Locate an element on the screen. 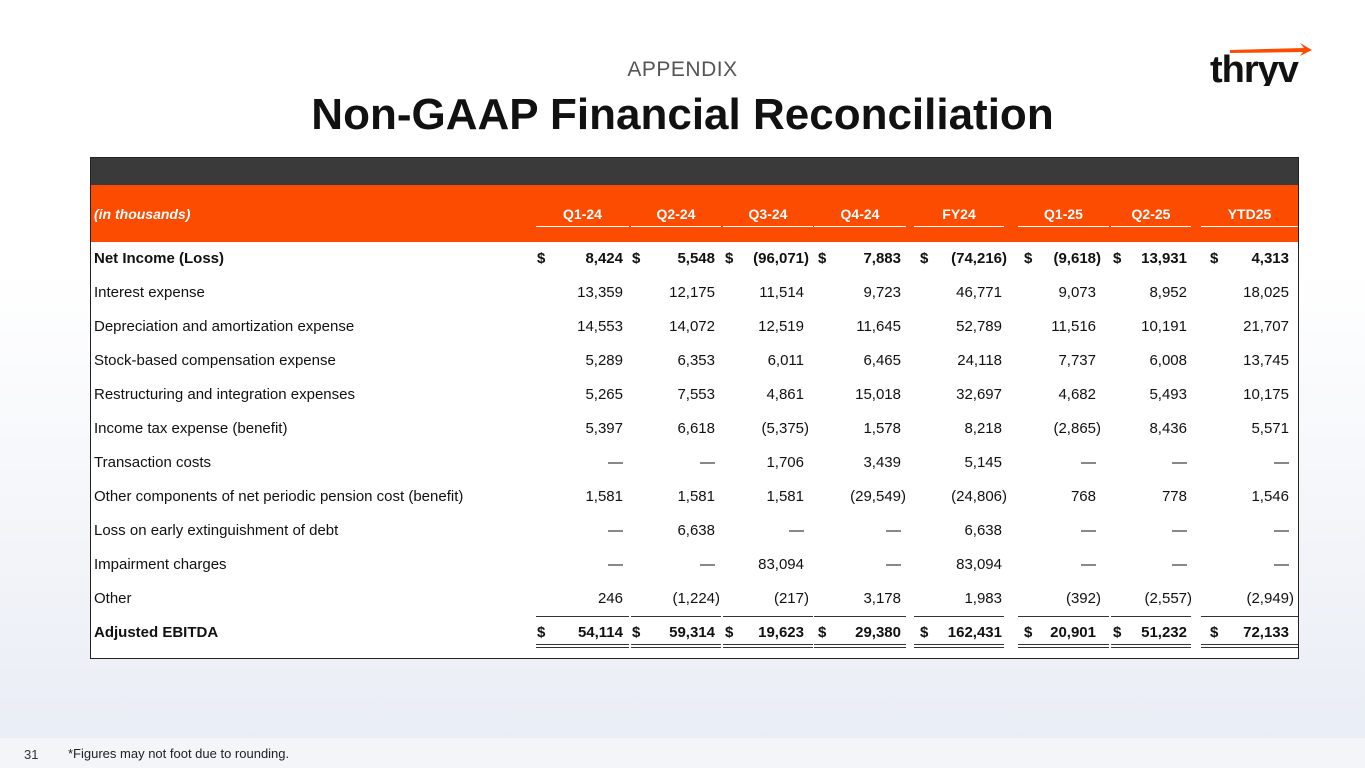  value-cell: 24,118 is located at coordinates (979, 360).